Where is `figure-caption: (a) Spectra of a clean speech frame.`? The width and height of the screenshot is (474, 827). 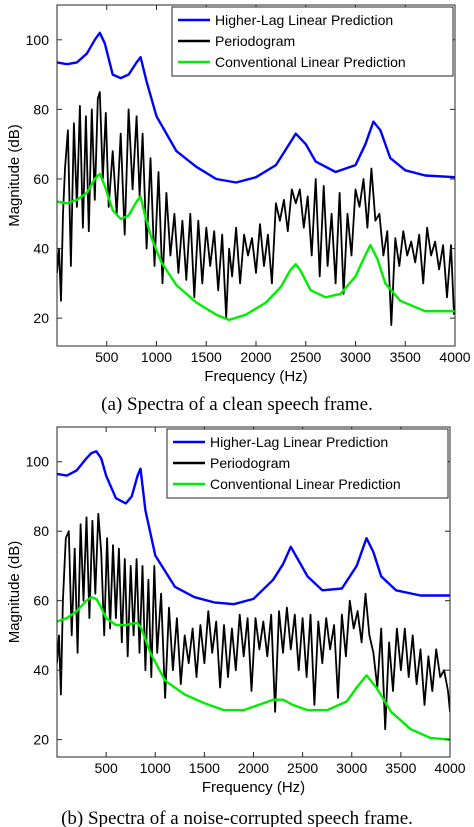
figure-caption: (a) Spectra of a clean speech frame. is located at coordinates (237, 404).